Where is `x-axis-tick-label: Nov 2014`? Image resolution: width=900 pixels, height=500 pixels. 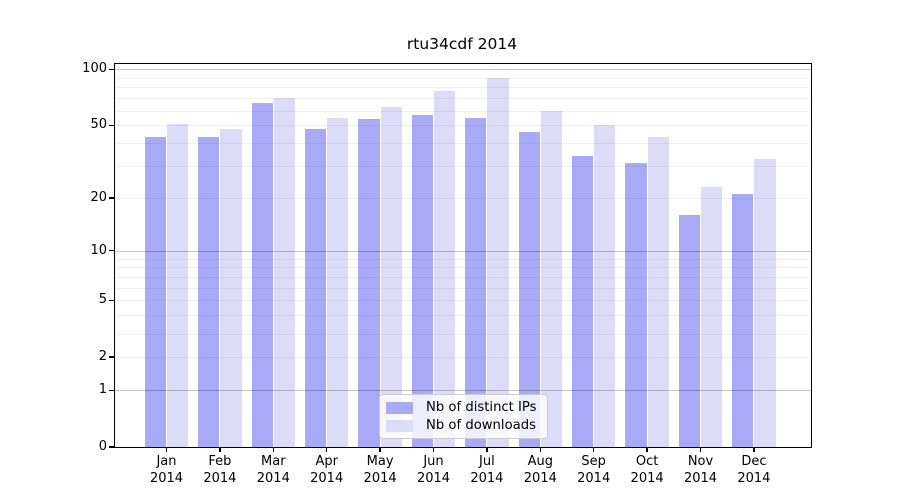 x-axis-tick-label: Nov 2014 is located at coordinates (700, 470).